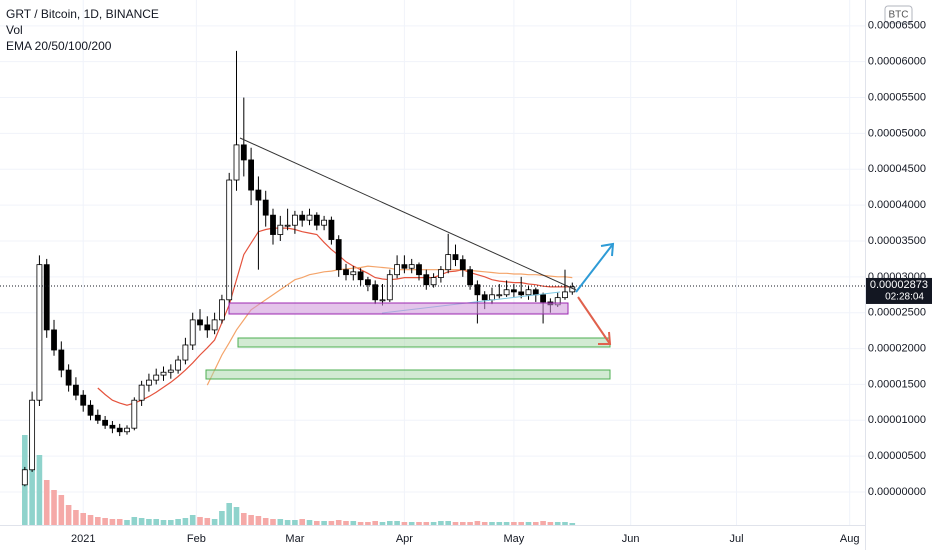  What do you see at coordinates (897, 62) in the screenshot?
I see `y-tick-label: 0.00006000` at bounding box center [897, 62].